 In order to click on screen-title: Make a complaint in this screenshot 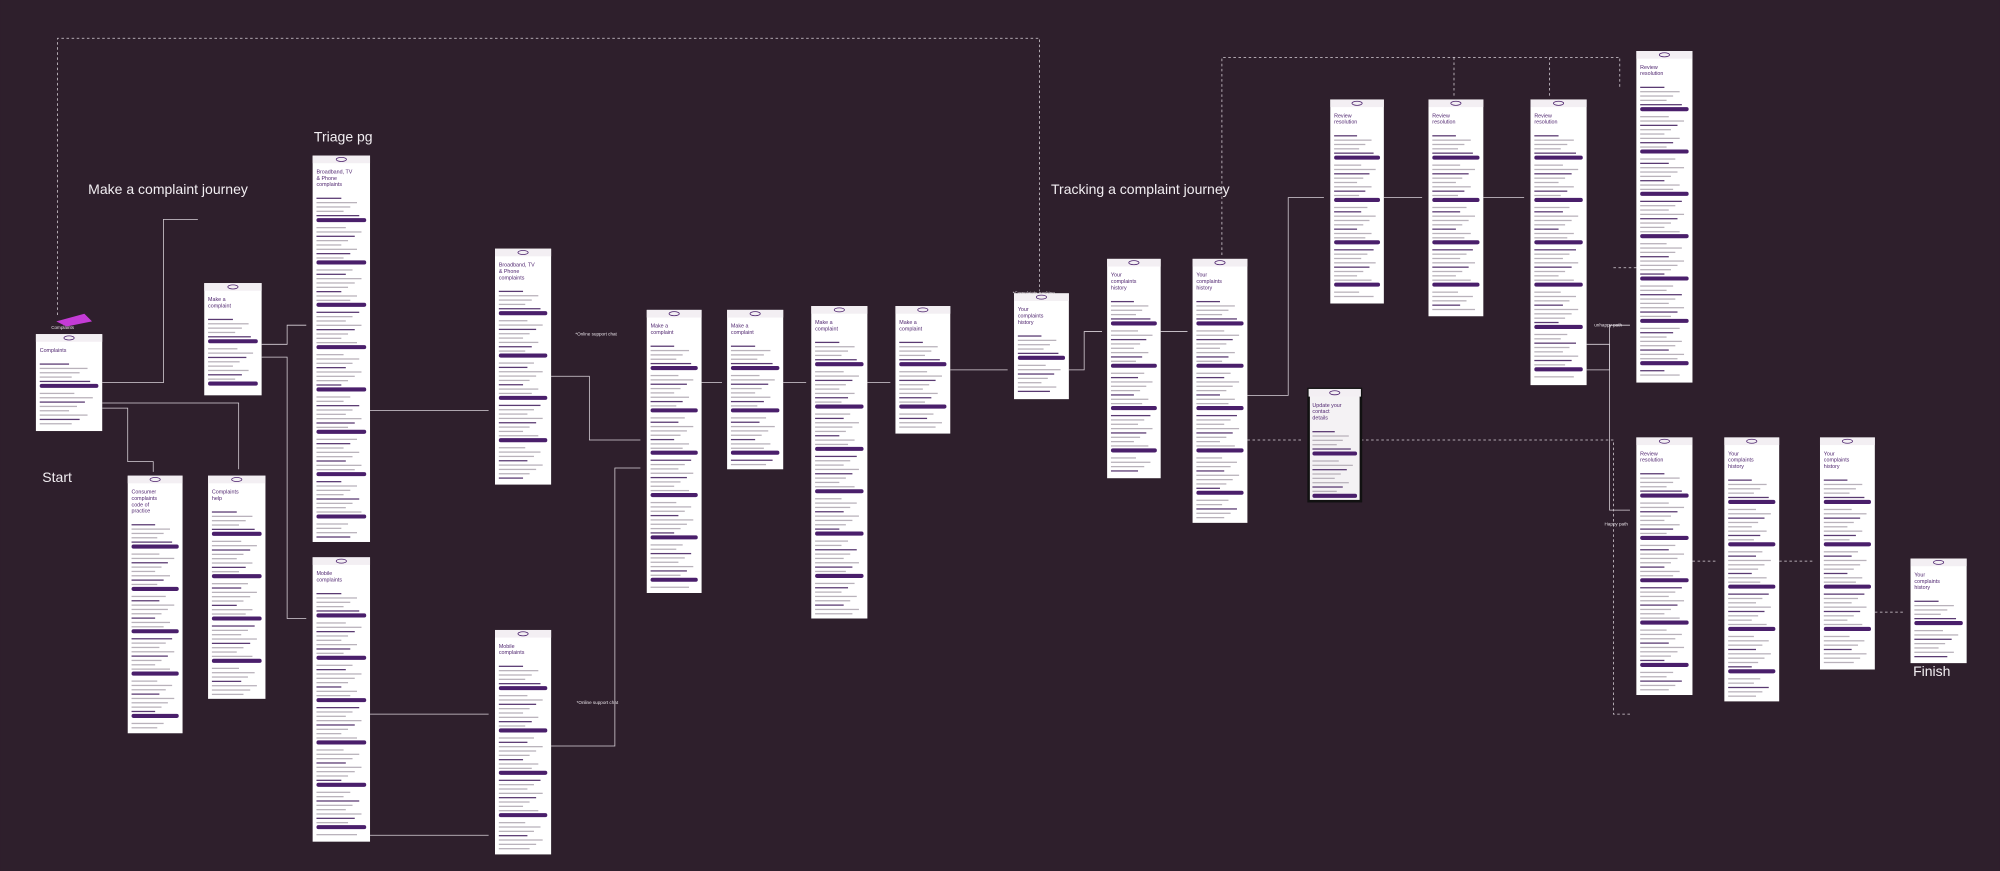, I will do `click(219, 303)`.